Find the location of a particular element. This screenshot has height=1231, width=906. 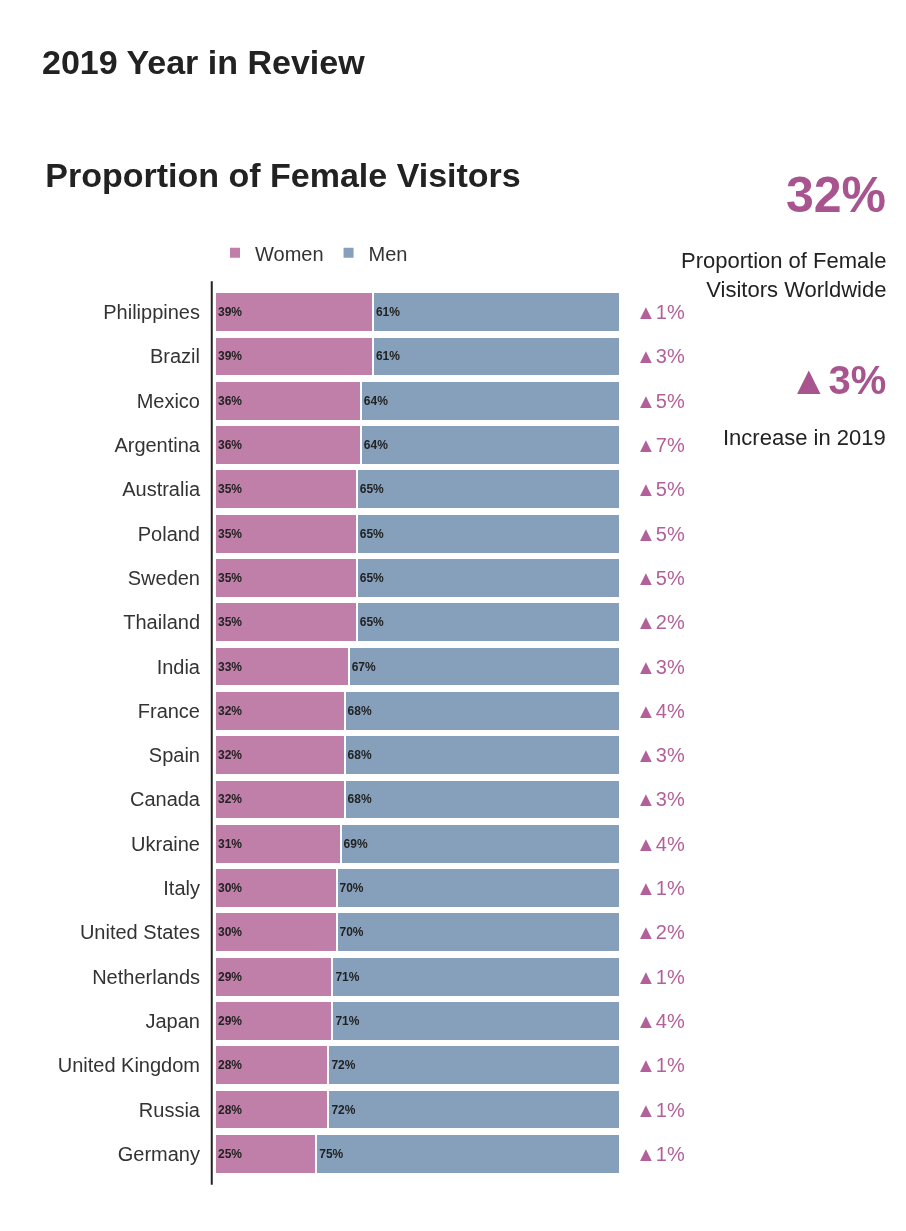

y-tick-label: Japan is located at coordinates (172, 1020).